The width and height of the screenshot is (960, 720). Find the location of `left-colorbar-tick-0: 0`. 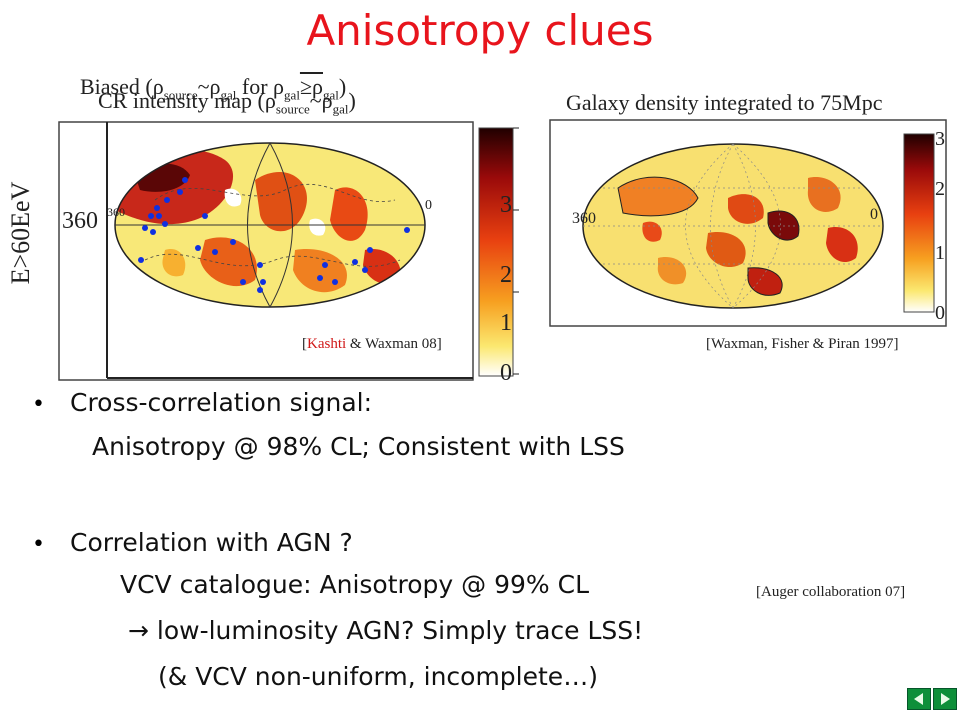

left-colorbar-tick-0: 0 is located at coordinates (506, 373).